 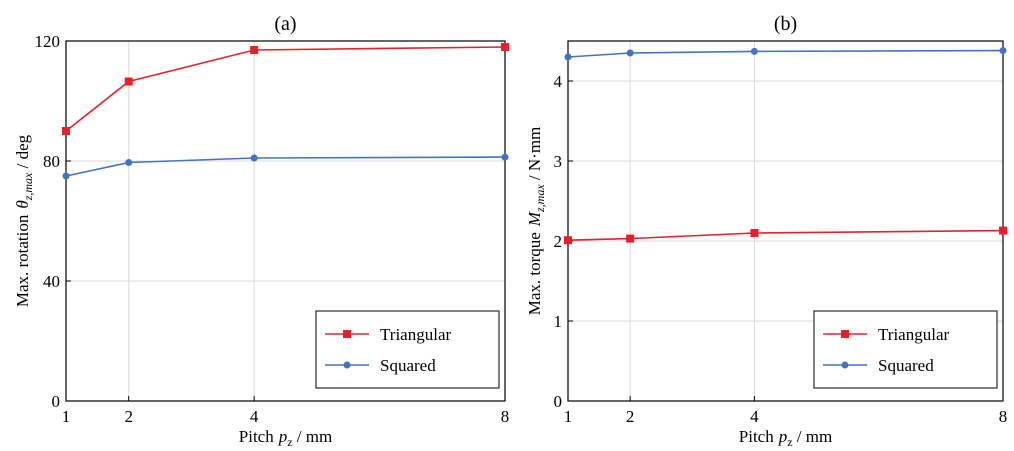 I want to click on panel-title: (b), so click(x=785, y=24).